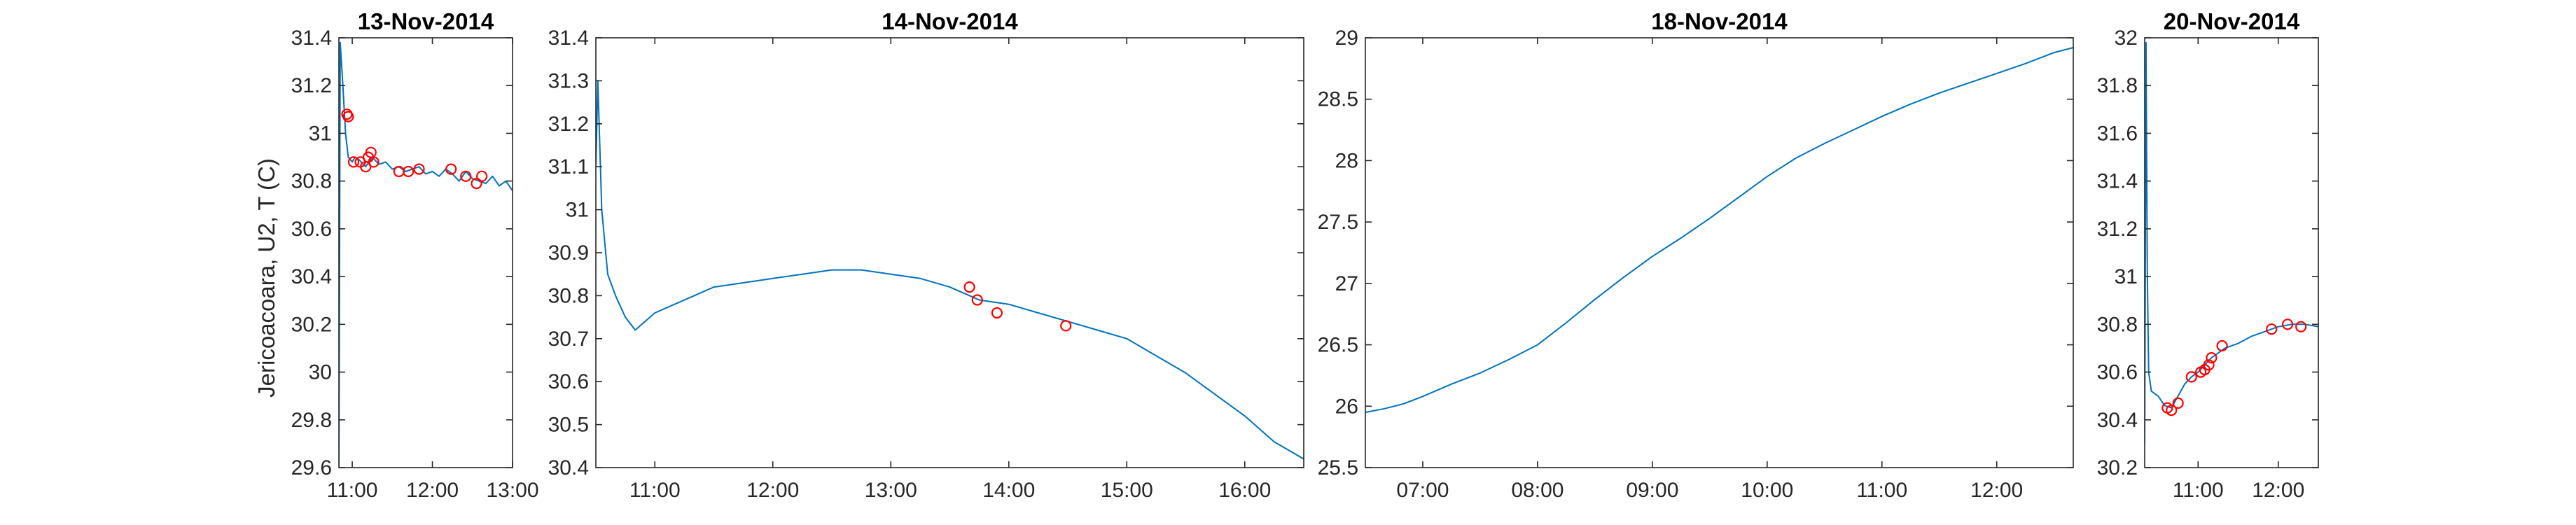  Describe the element at coordinates (568, 339) in the screenshot. I see `y-tick-label: 30.7` at that location.